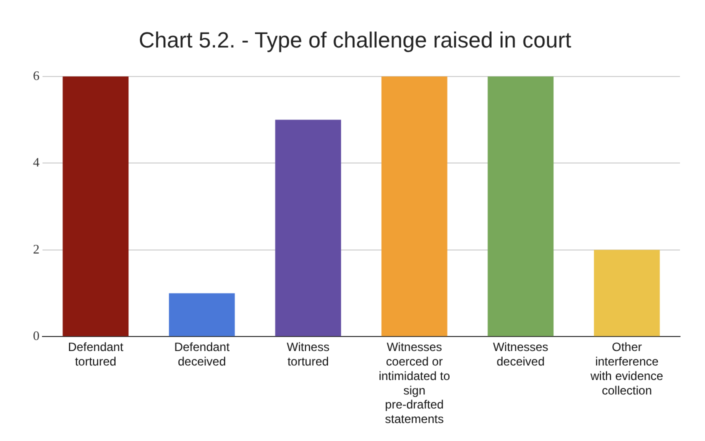 The image size is (705, 441). Describe the element at coordinates (36, 336) in the screenshot. I see `y-tick-label: 0` at that location.